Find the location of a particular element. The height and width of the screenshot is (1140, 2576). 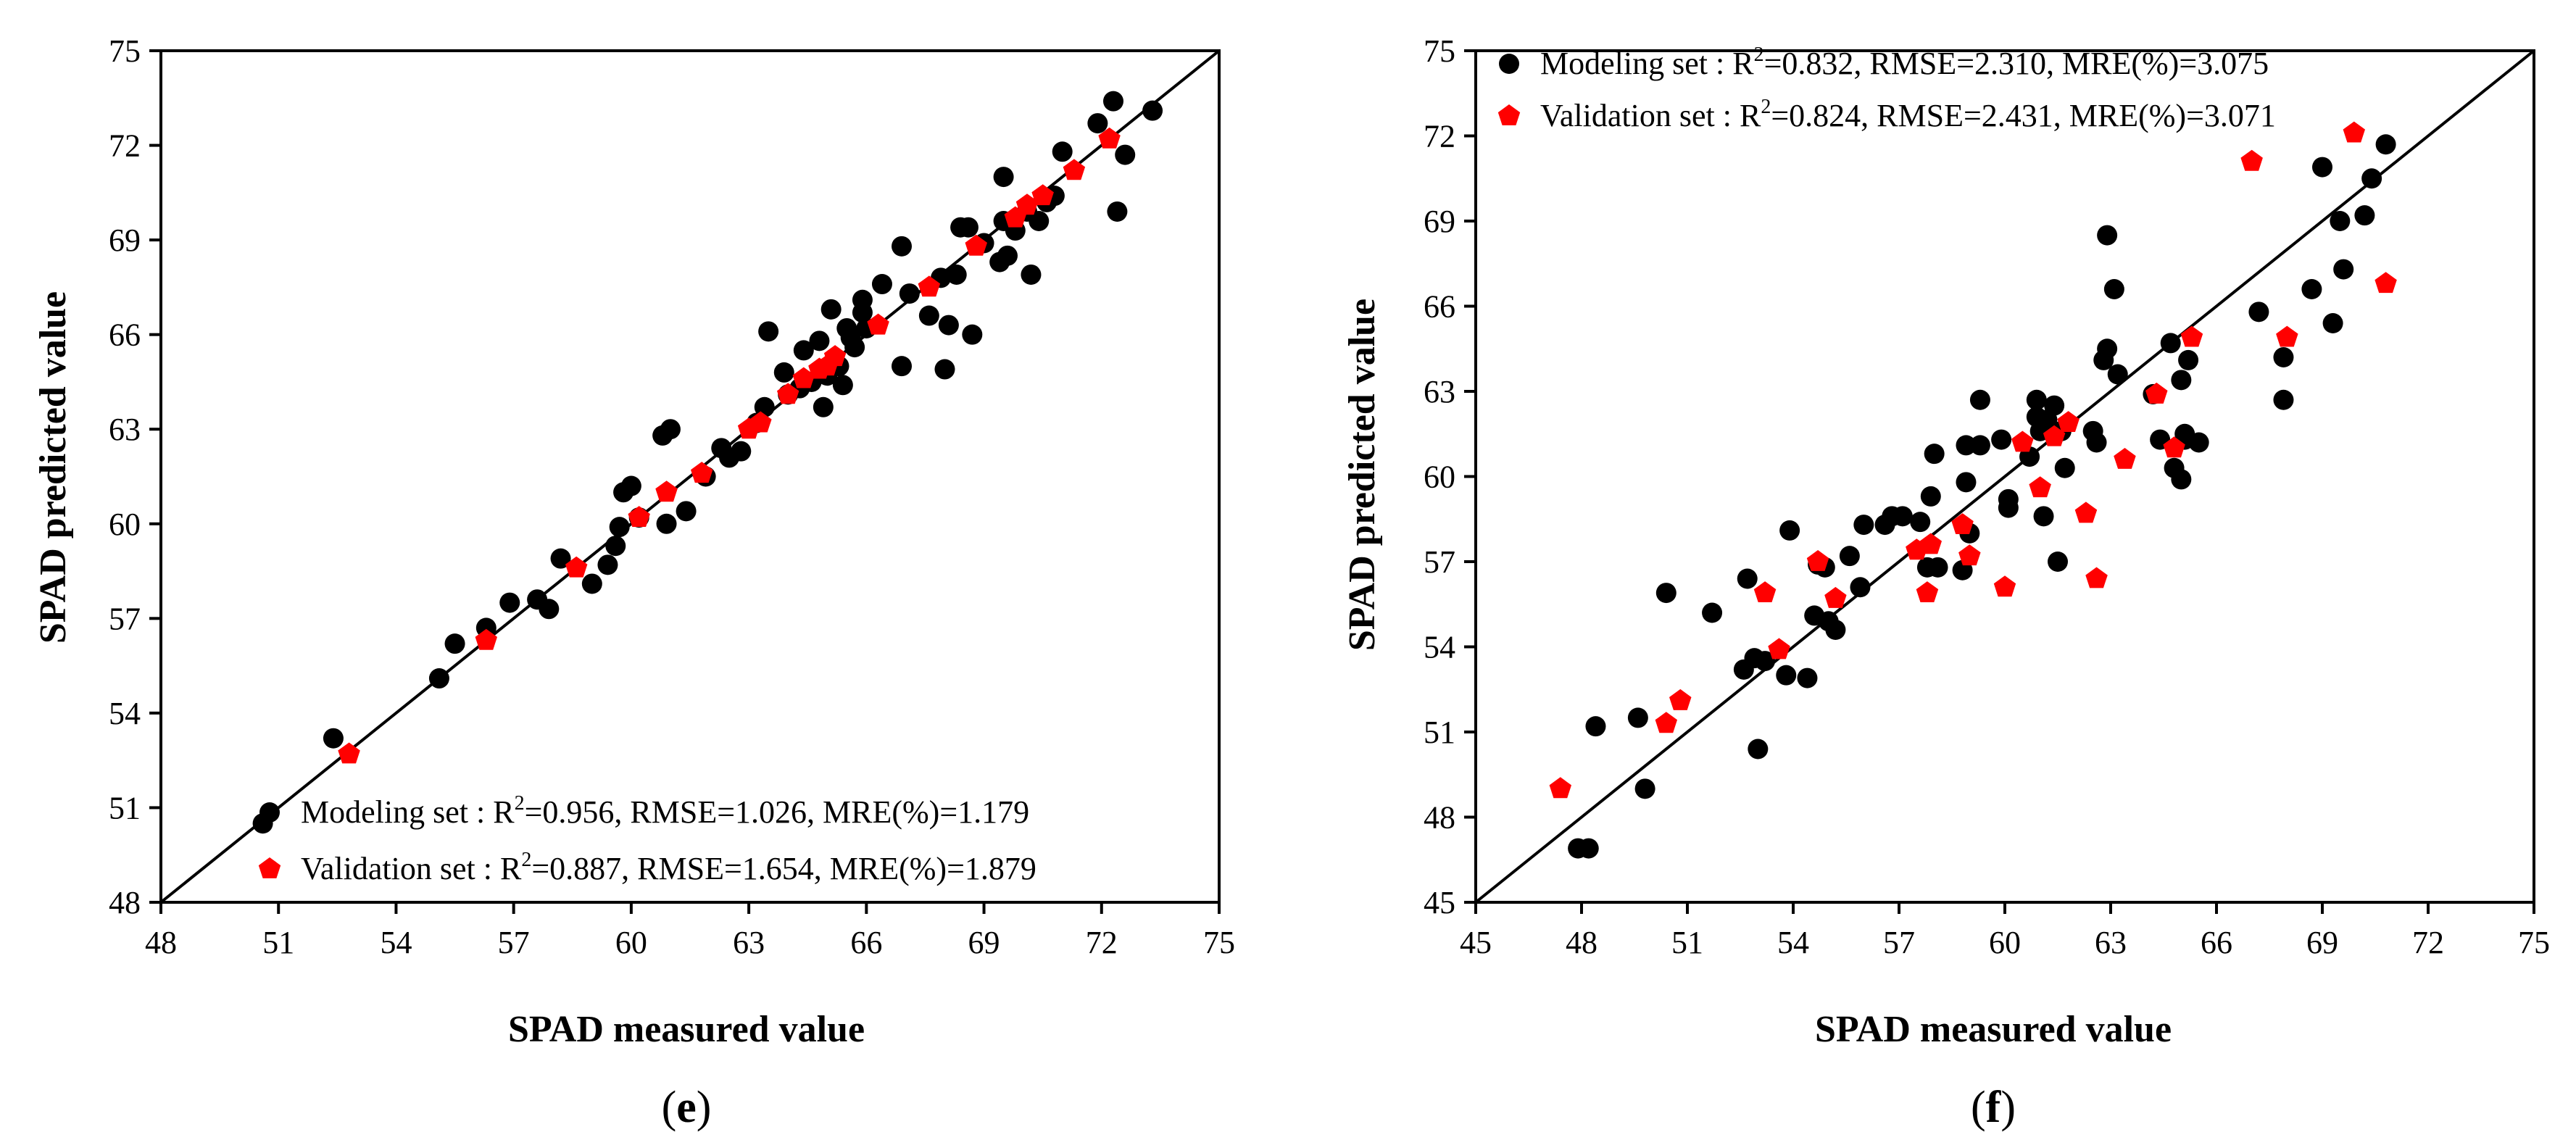

y-tick-label: 72 is located at coordinates (1439, 136).